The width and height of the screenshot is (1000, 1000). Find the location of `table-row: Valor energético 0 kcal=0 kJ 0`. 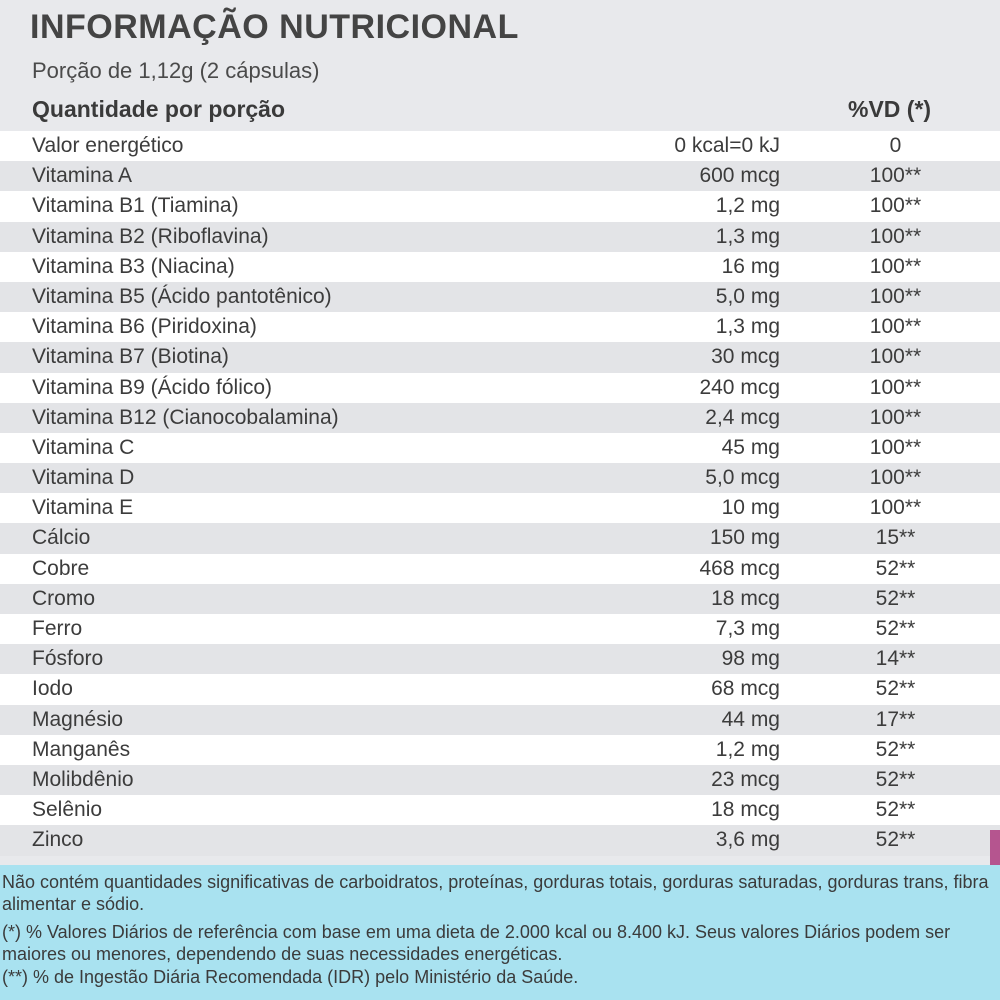

table-row: Valor energético 0 kcal=0 kJ 0 is located at coordinates (500, 146).